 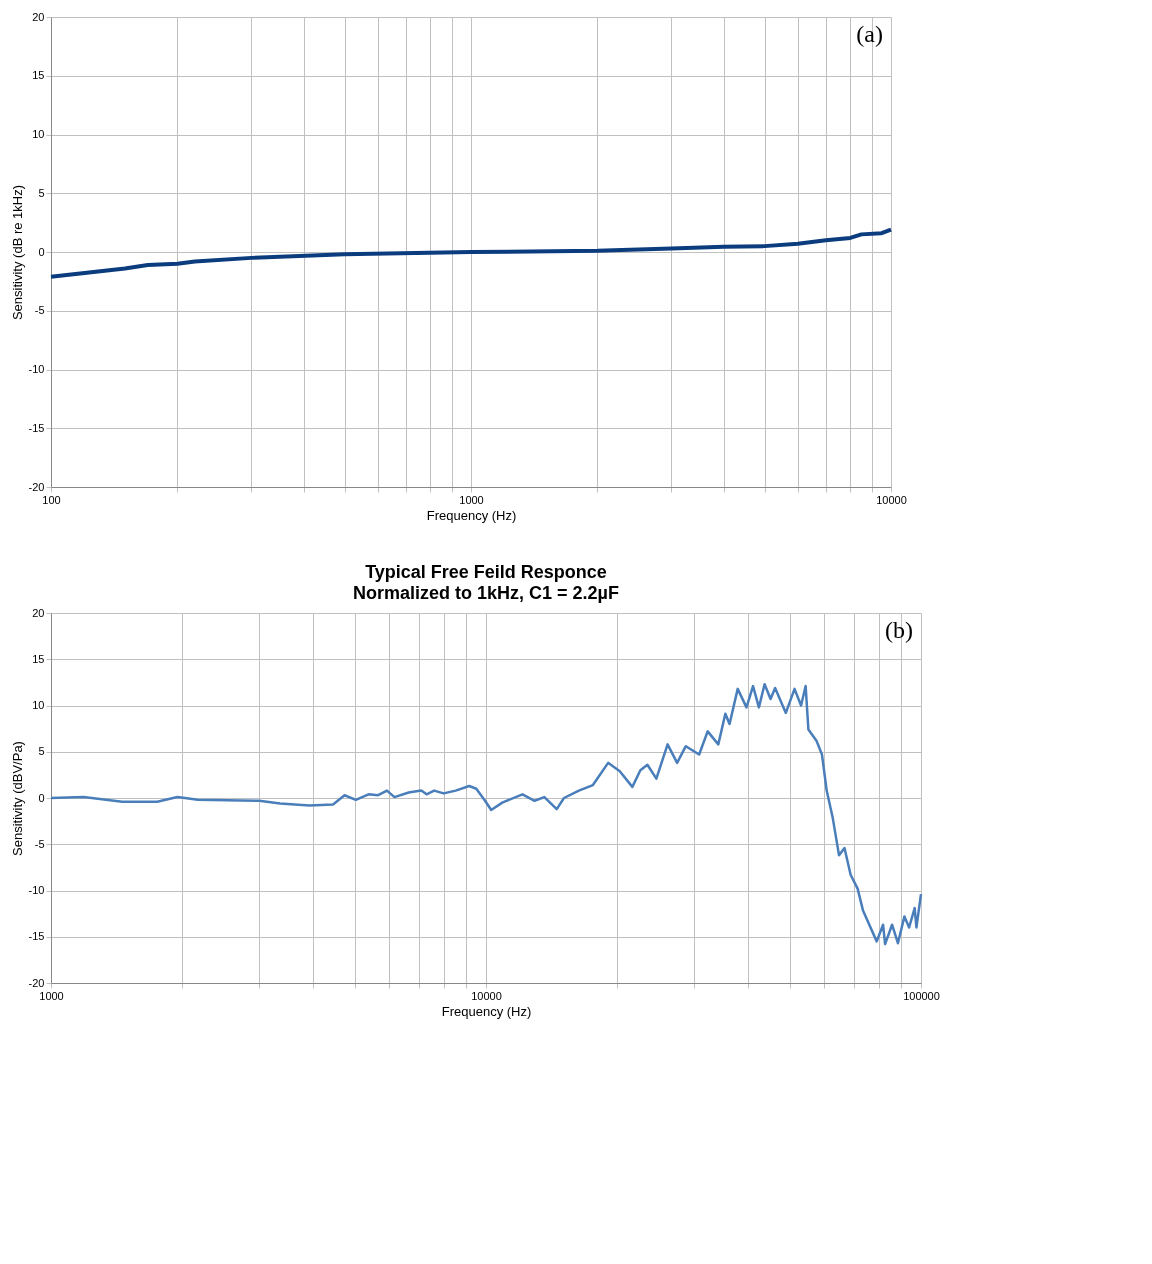 I want to click on y-axis-title: Sensitivity (dBV/Pa), so click(x=17, y=798).